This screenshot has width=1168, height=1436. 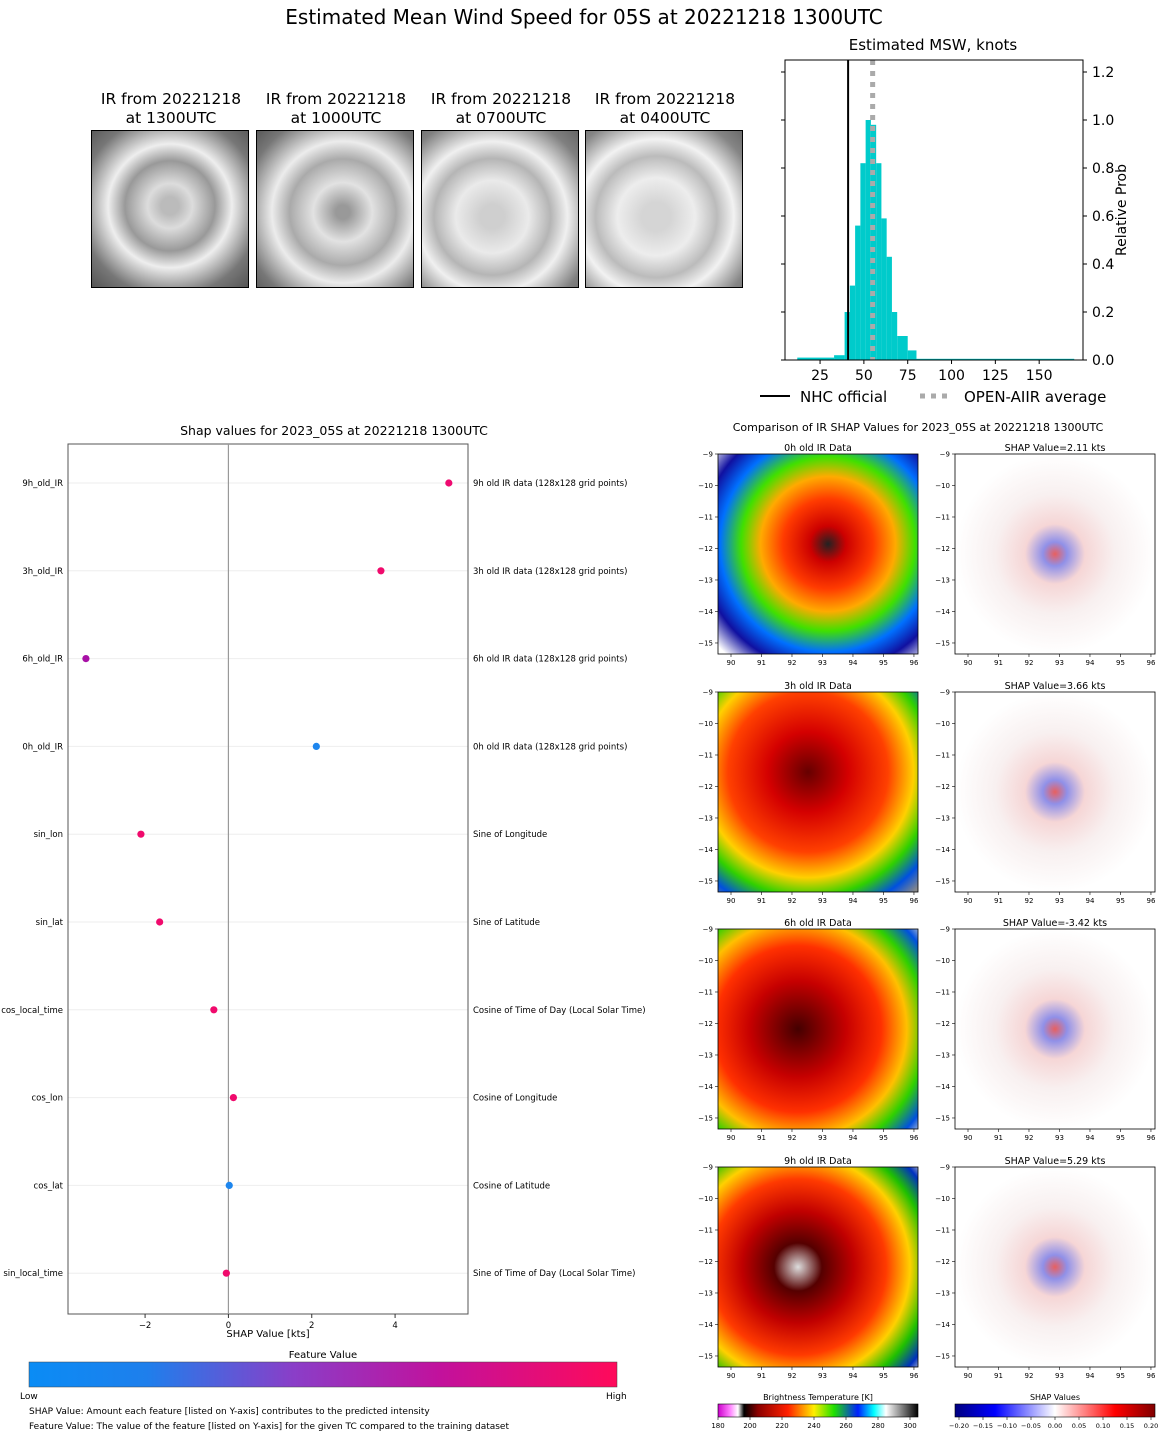 What do you see at coordinates (1151, 1426) in the screenshot?
I see `shap-colorbar-tick-label: 0.20` at bounding box center [1151, 1426].